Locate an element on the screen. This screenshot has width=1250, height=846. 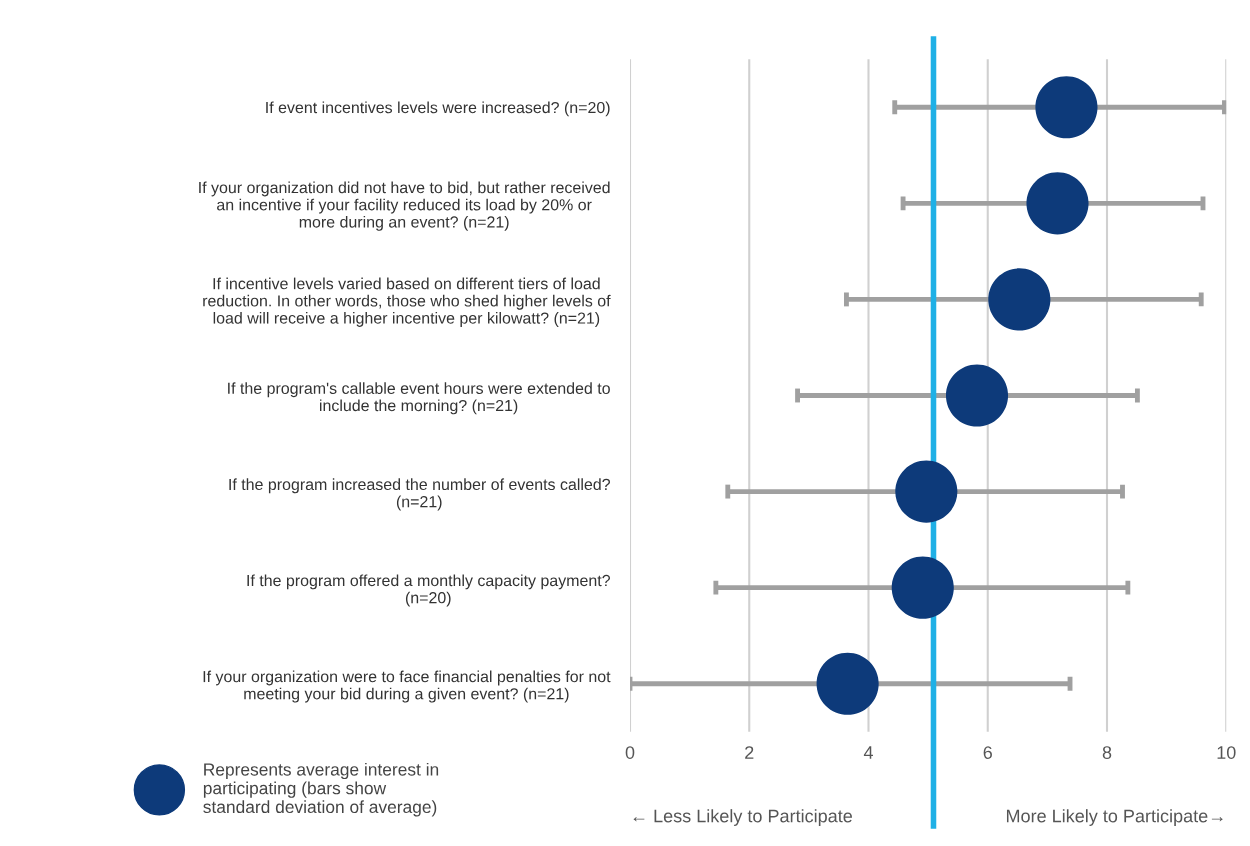
x-tick-label: 0 is located at coordinates (630, 752).